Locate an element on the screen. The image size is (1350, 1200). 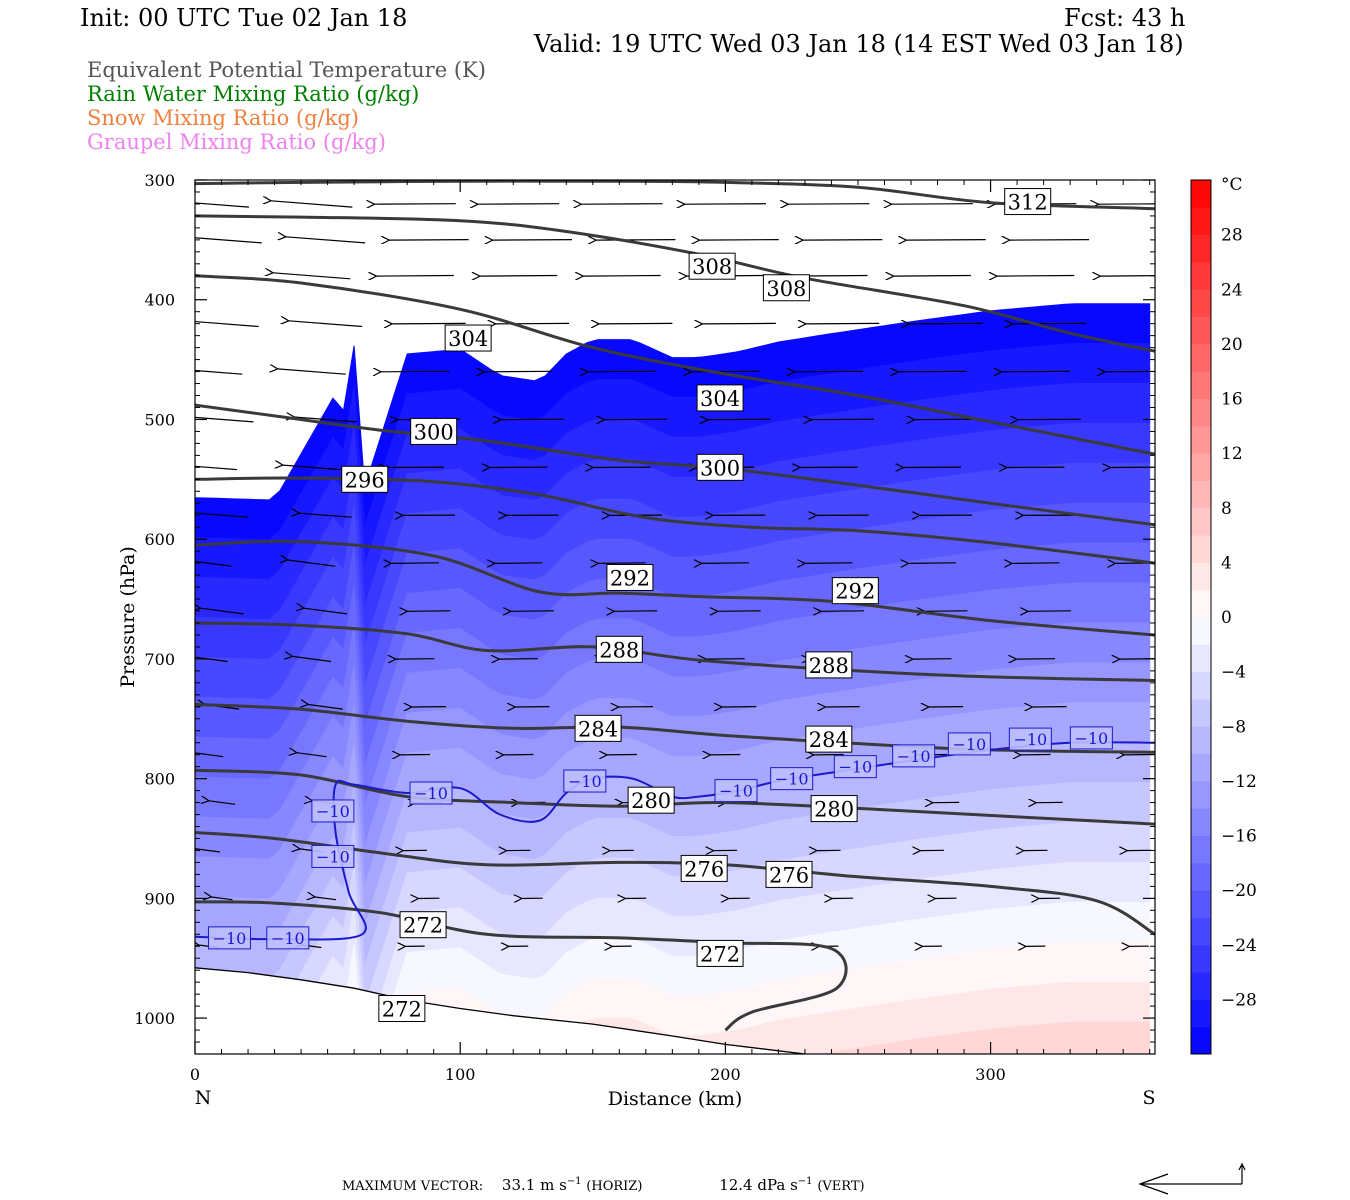
y-tick-label: 800 is located at coordinates (159, 779).